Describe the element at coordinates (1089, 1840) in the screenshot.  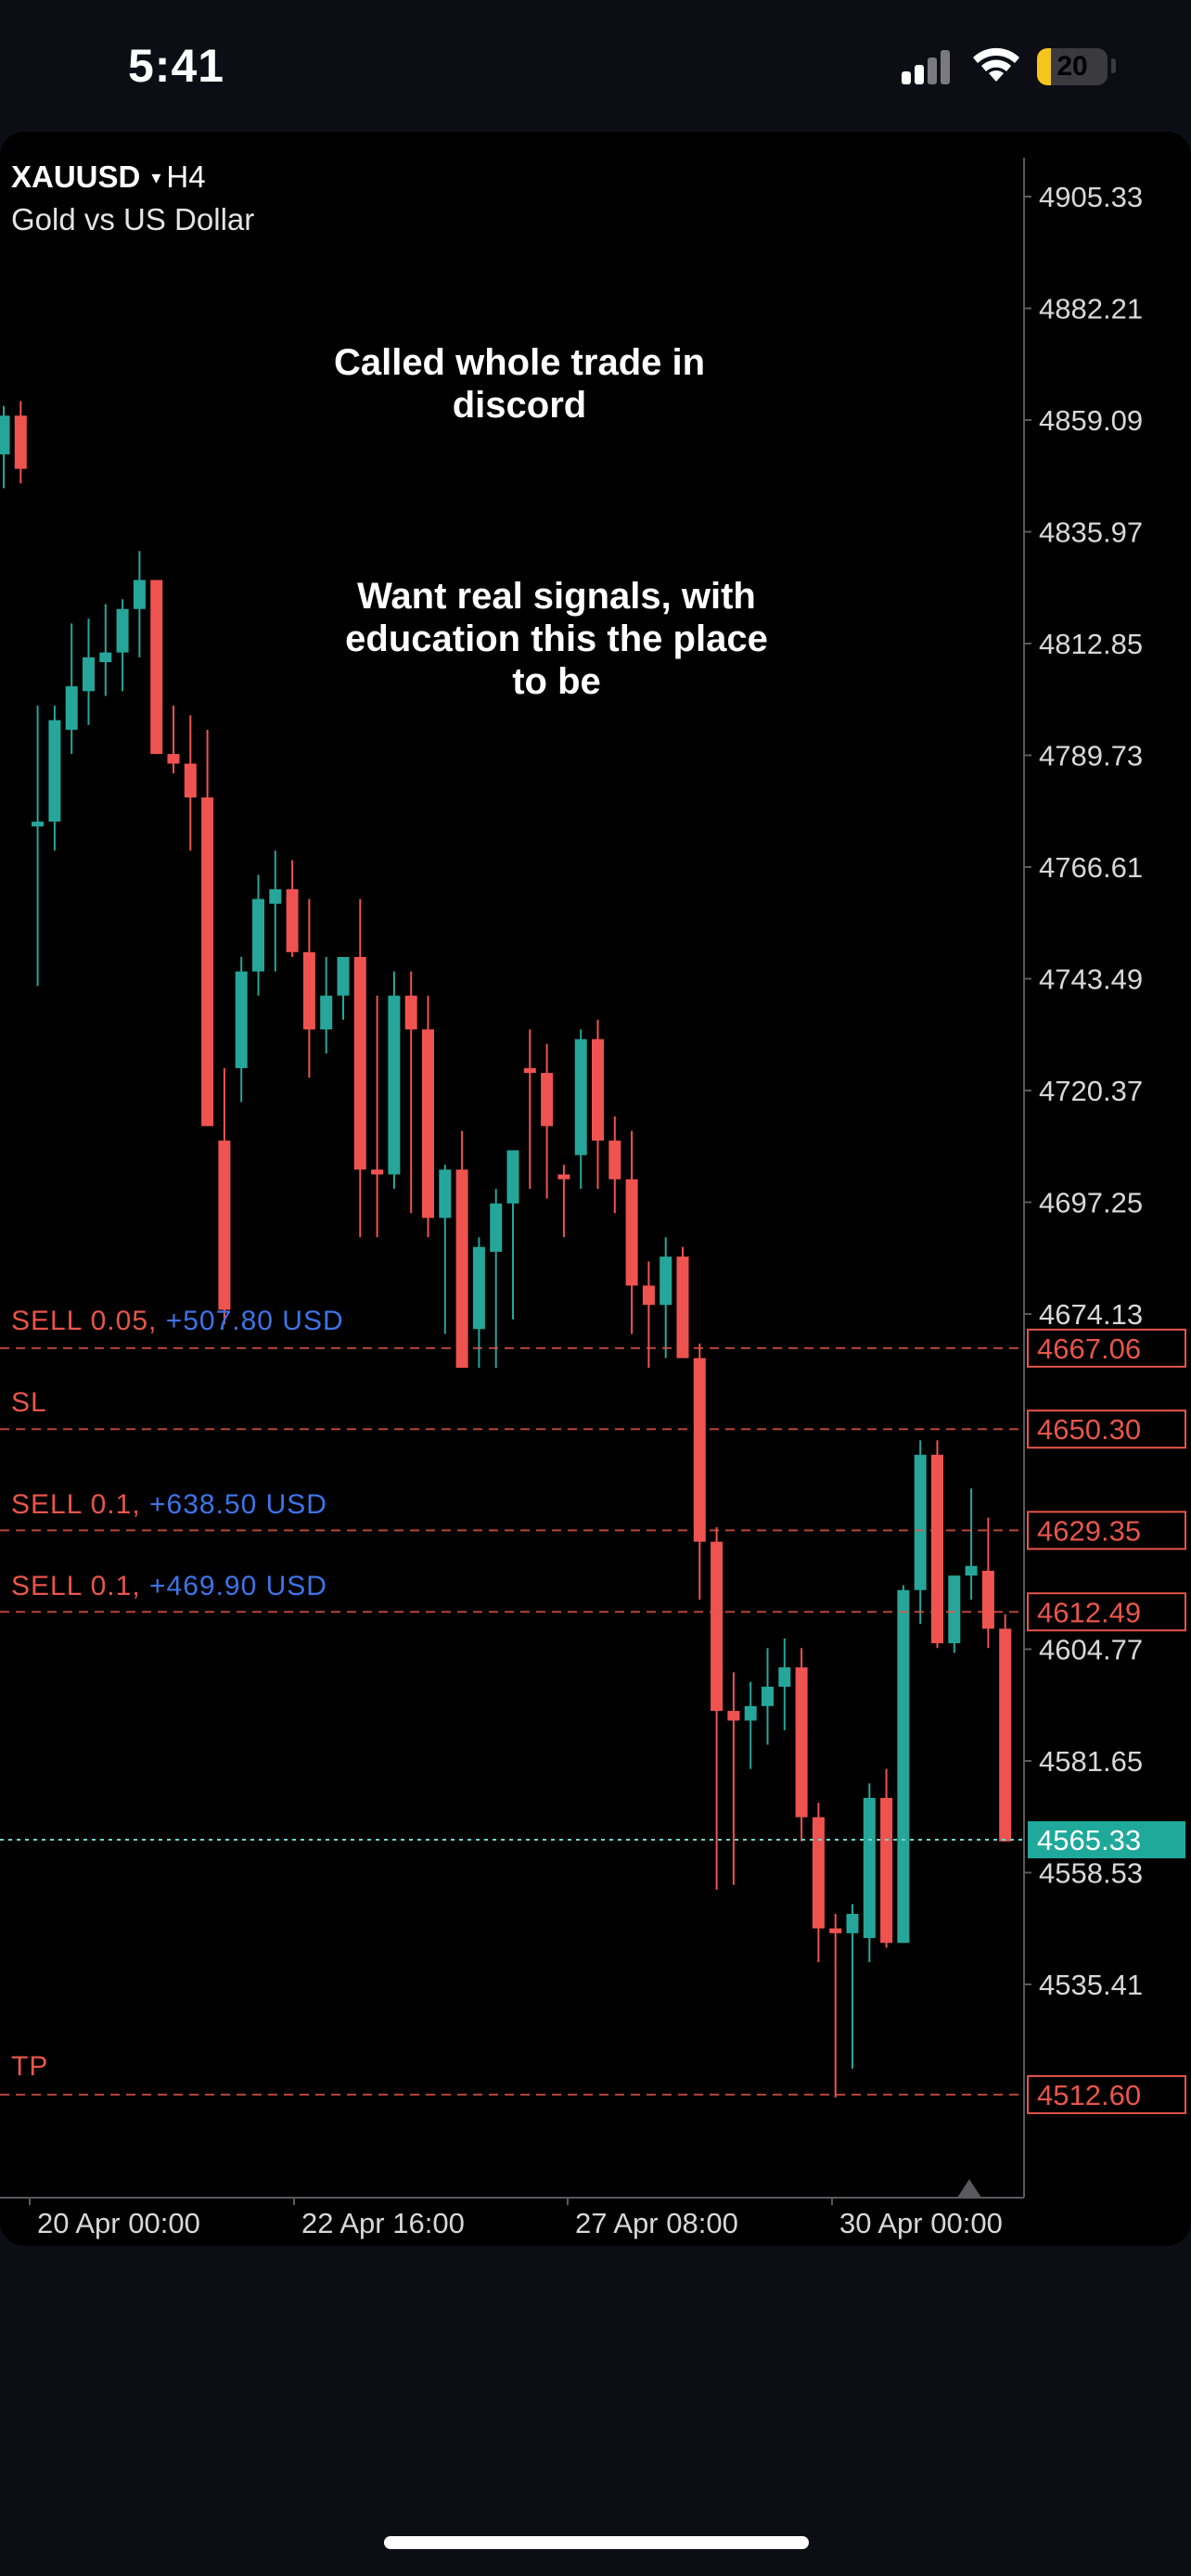
I see `current-price-label: 4565.33` at that location.